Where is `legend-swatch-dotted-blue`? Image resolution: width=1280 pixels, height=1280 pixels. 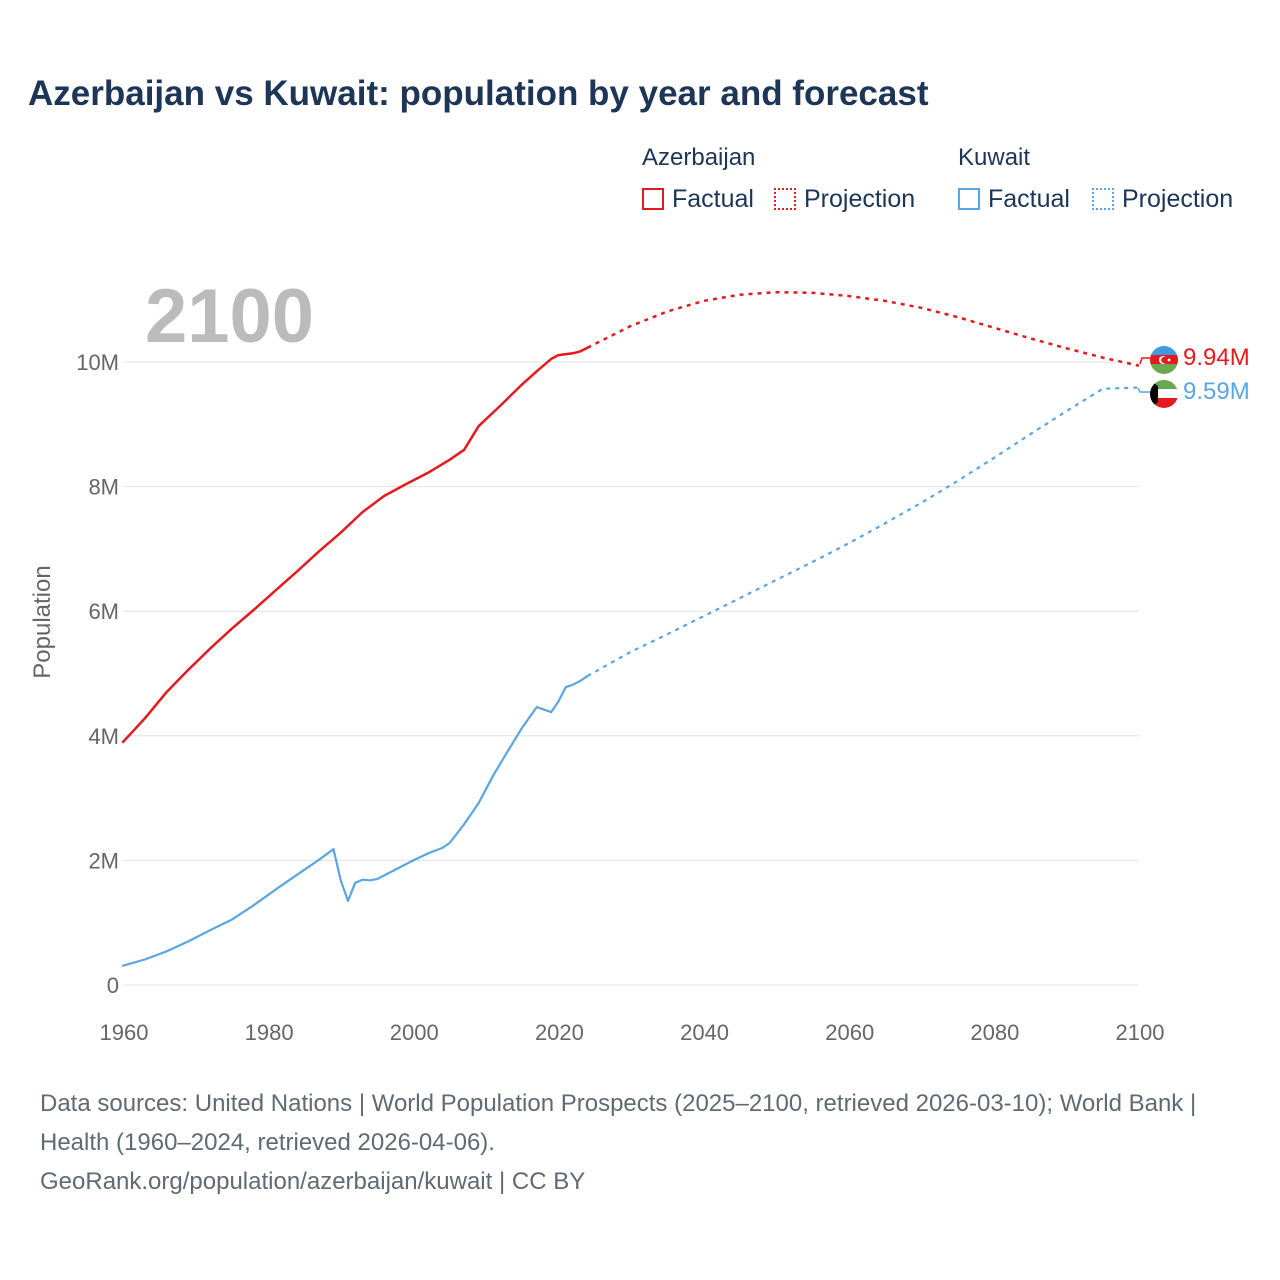
legend-swatch-dotted-blue is located at coordinates (1103, 199).